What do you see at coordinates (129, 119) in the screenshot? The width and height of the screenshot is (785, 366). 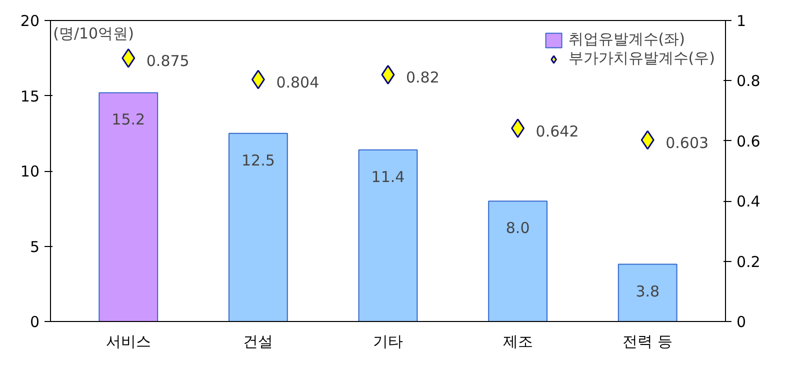 I see `data-label: 15.2` at bounding box center [129, 119].